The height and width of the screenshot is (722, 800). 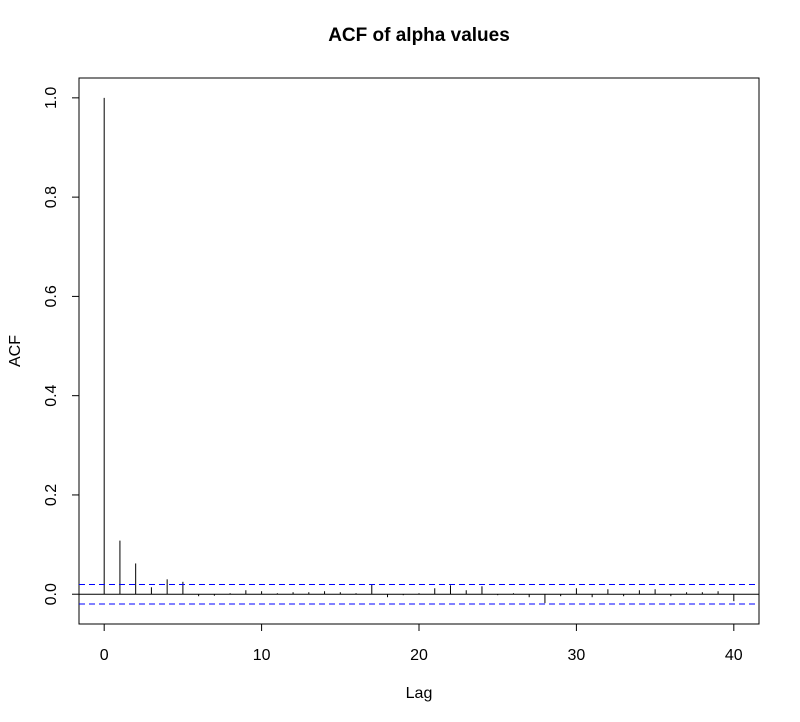 I want to click on x-tick-label: 40, so click(x=734, y=655).